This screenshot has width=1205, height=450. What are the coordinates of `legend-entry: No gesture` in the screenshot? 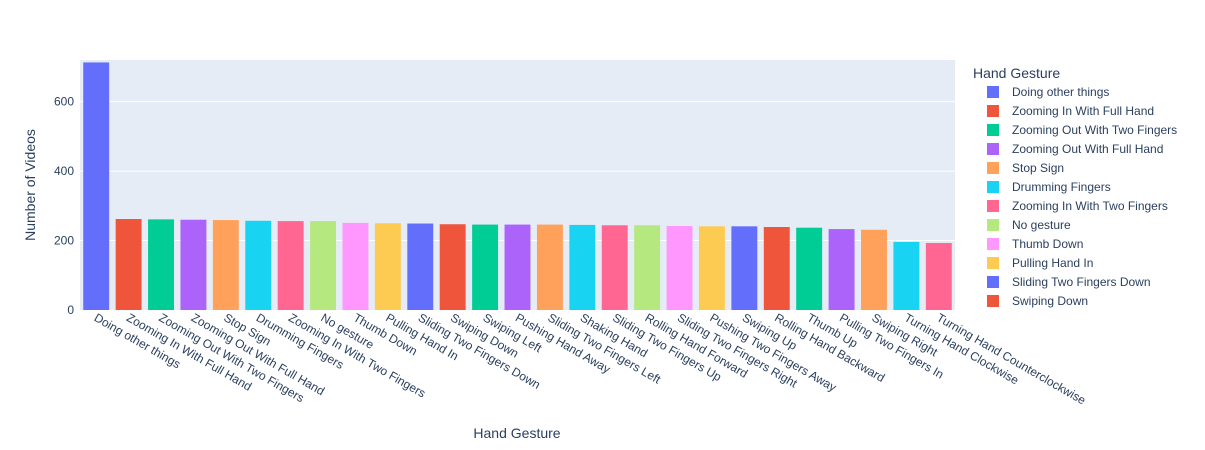 It's located at (1041, 225).